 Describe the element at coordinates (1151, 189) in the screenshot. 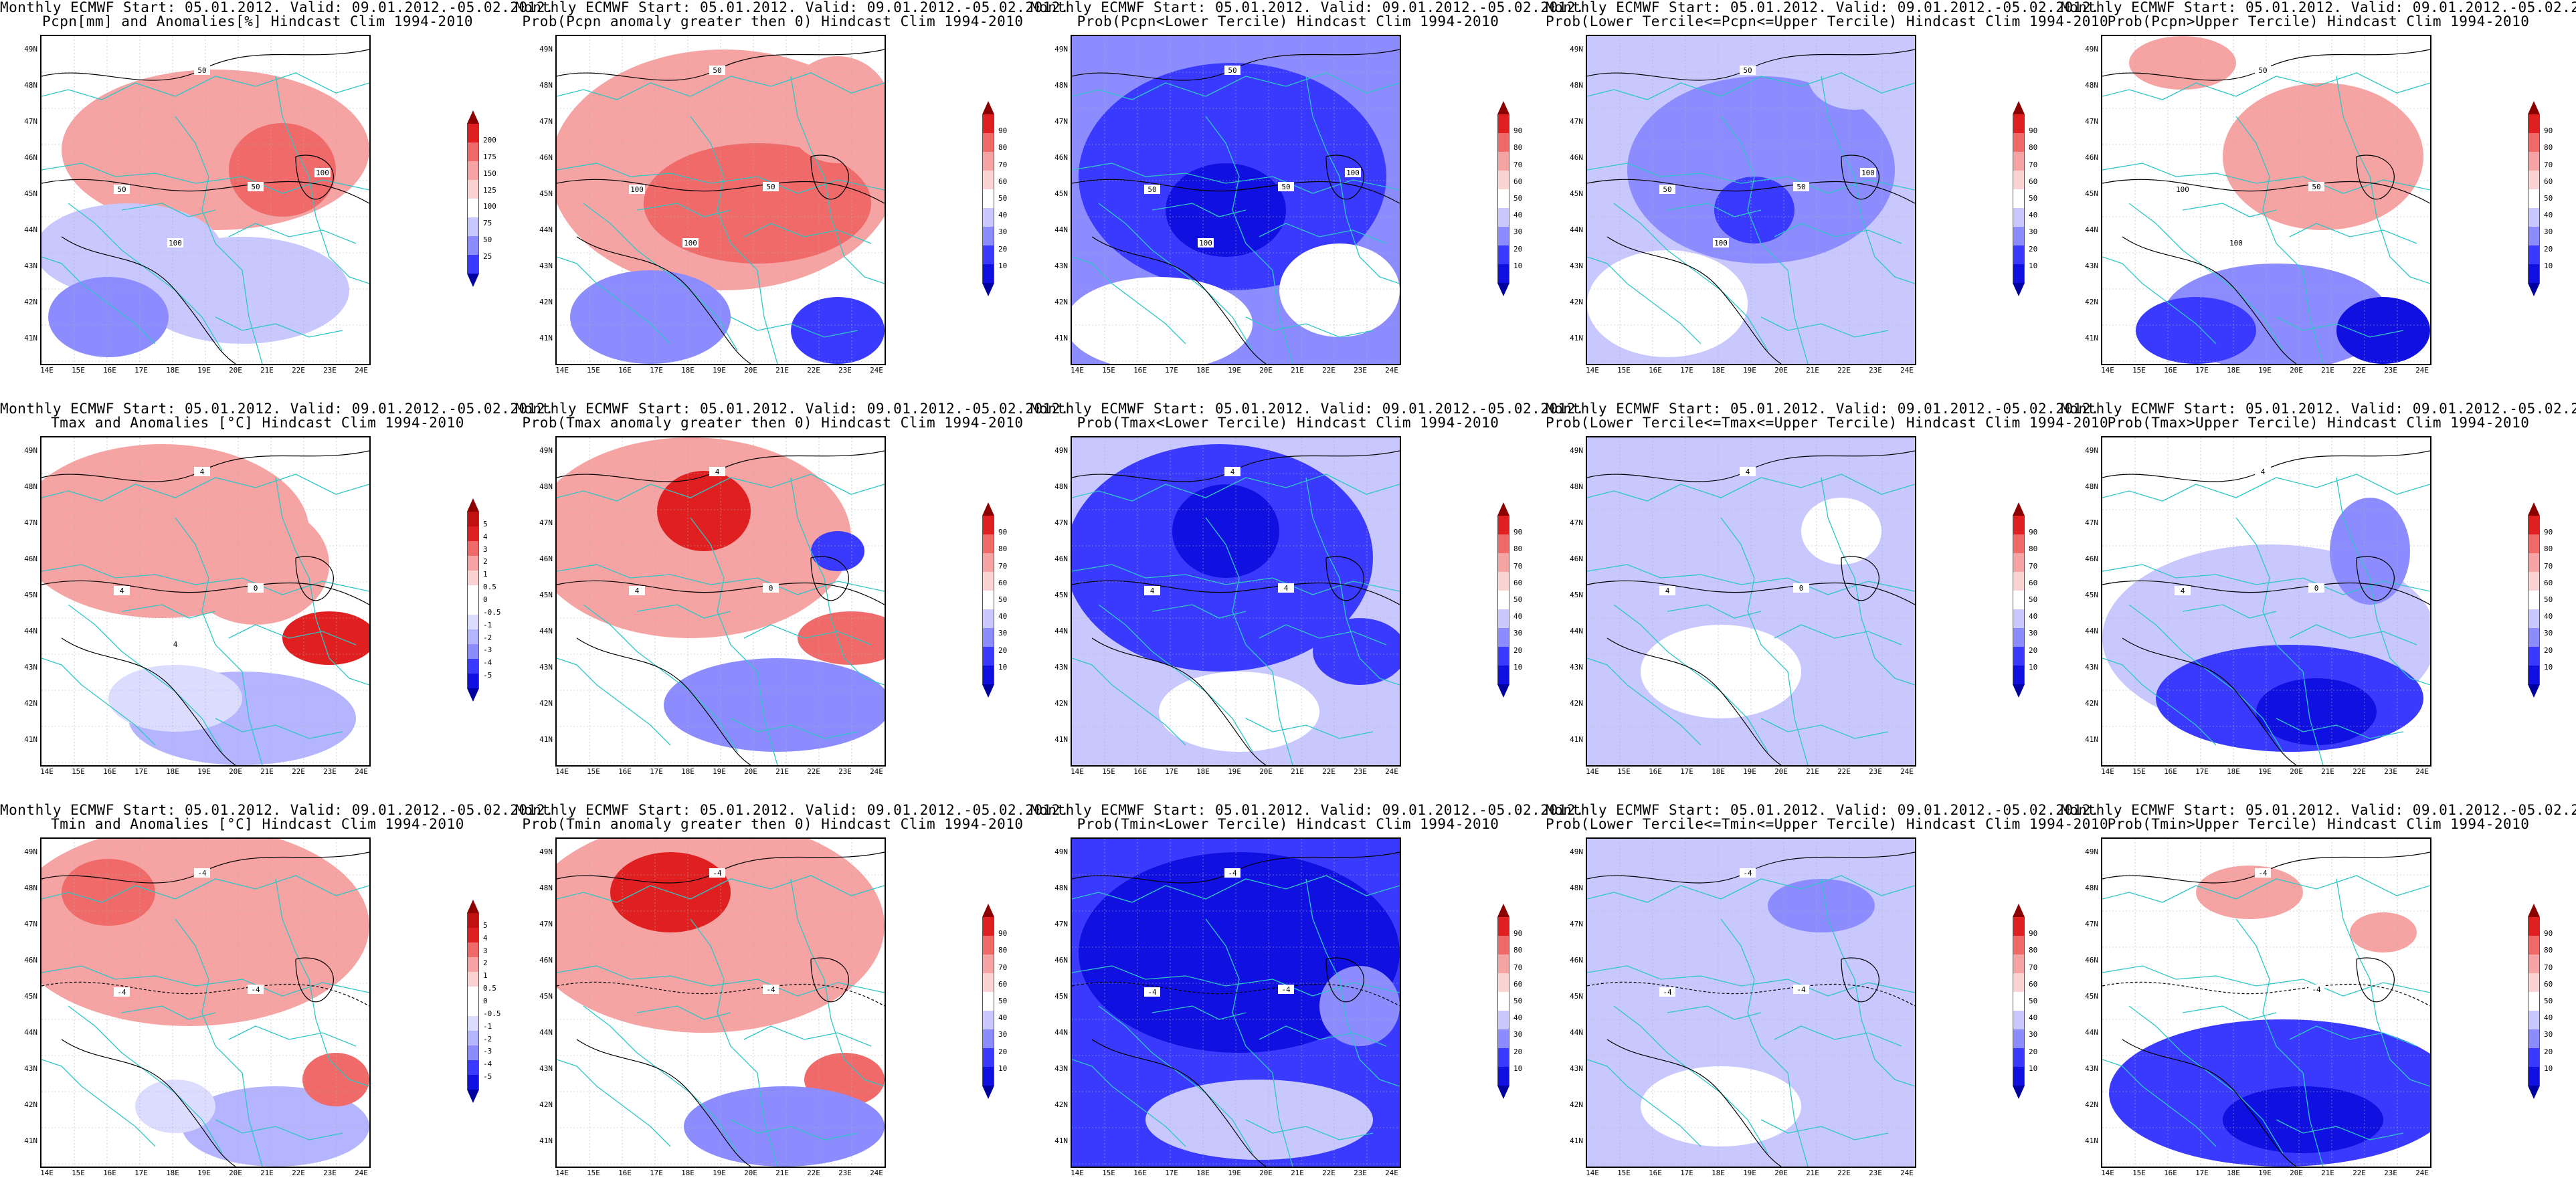

I see `contour-label: 50` at that location.